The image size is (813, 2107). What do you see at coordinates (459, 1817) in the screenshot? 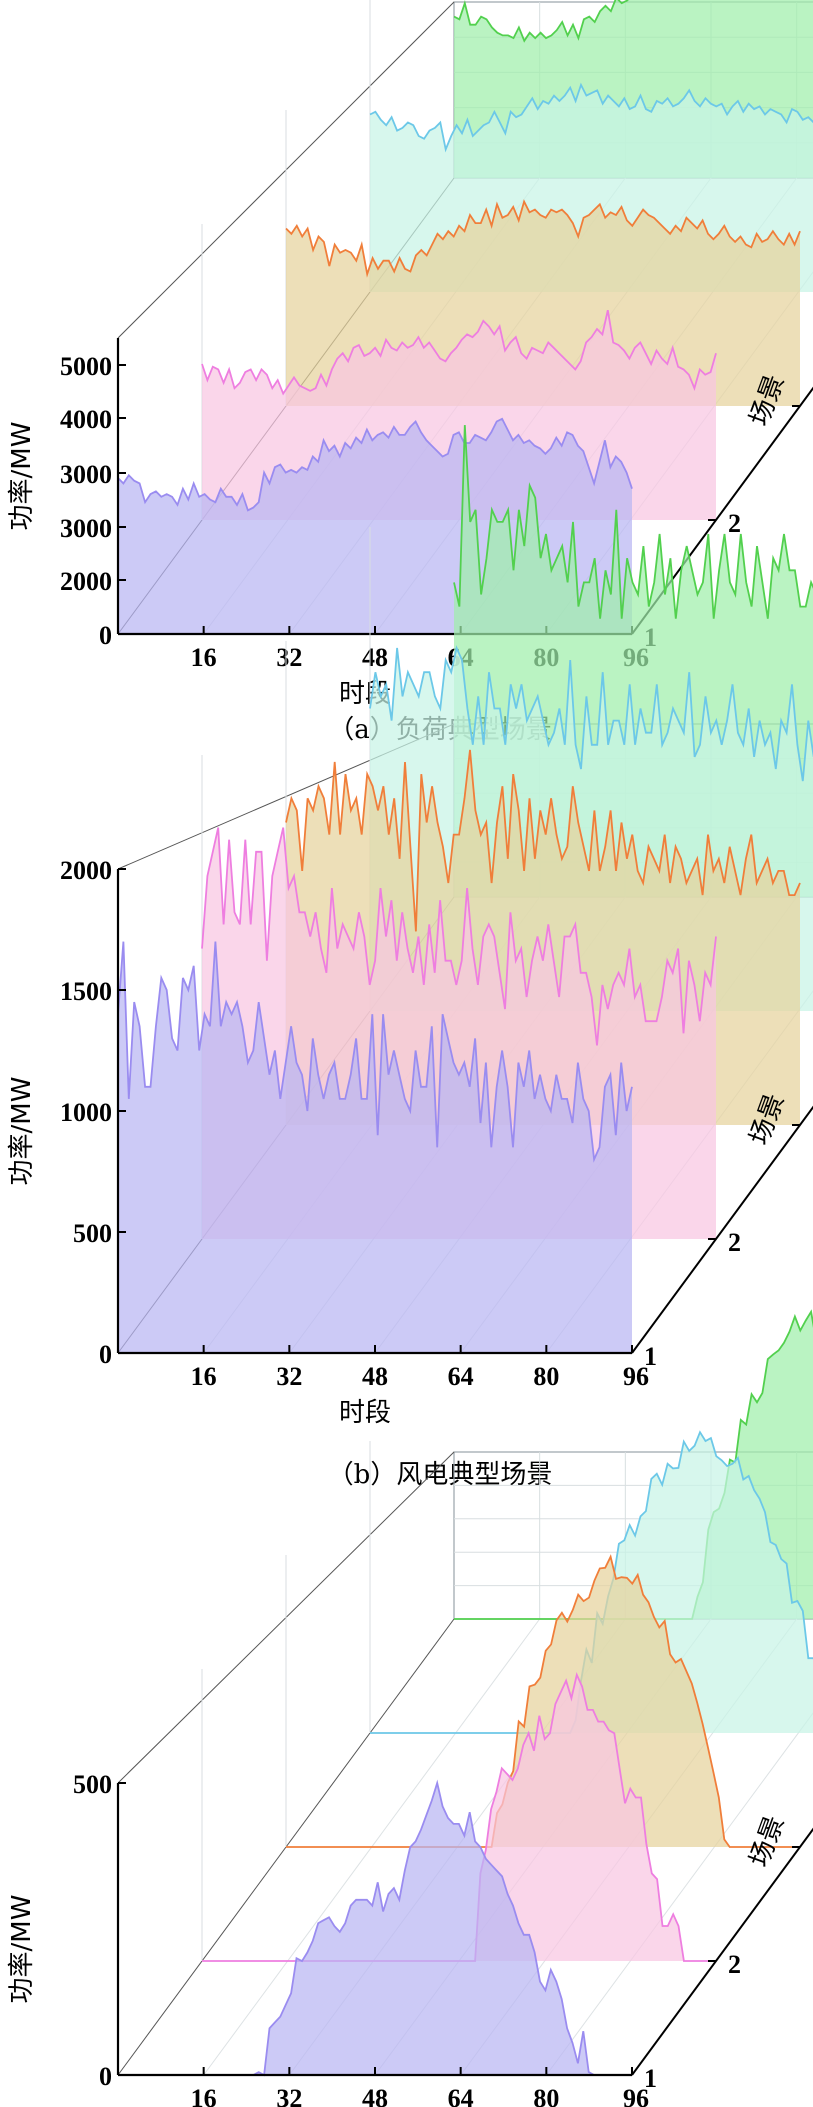
I see `series-2-area` at bounding box center [459, 1817].